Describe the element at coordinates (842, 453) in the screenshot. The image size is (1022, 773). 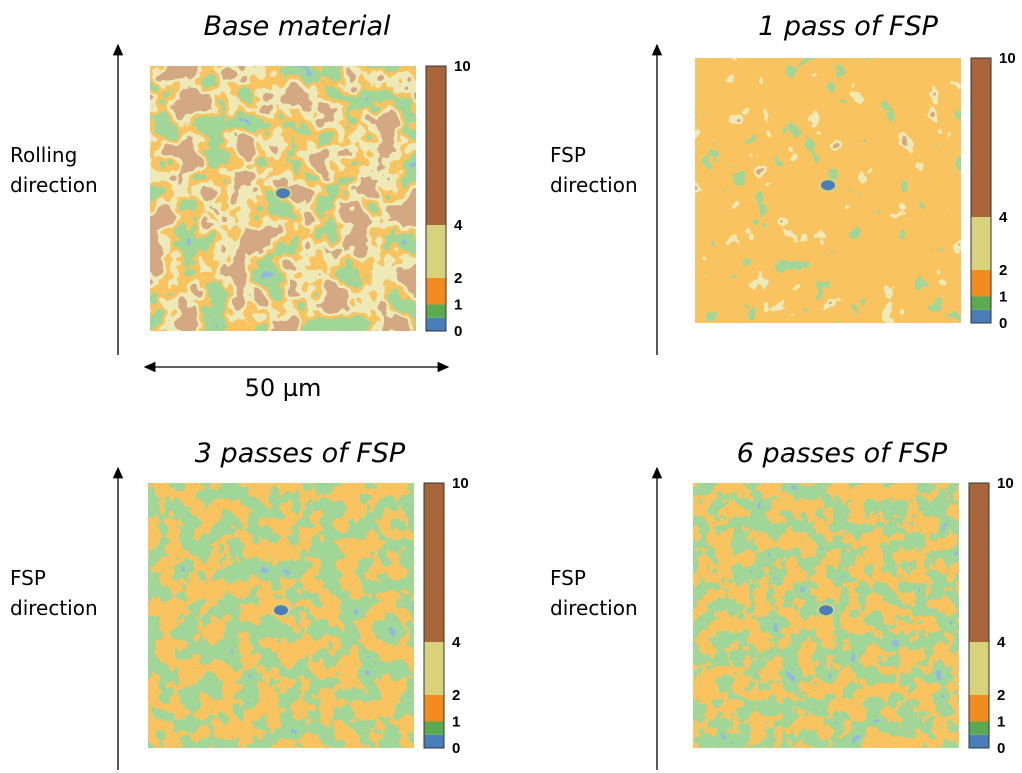
I see `panel-title: 6 passes of FSP` at that location.